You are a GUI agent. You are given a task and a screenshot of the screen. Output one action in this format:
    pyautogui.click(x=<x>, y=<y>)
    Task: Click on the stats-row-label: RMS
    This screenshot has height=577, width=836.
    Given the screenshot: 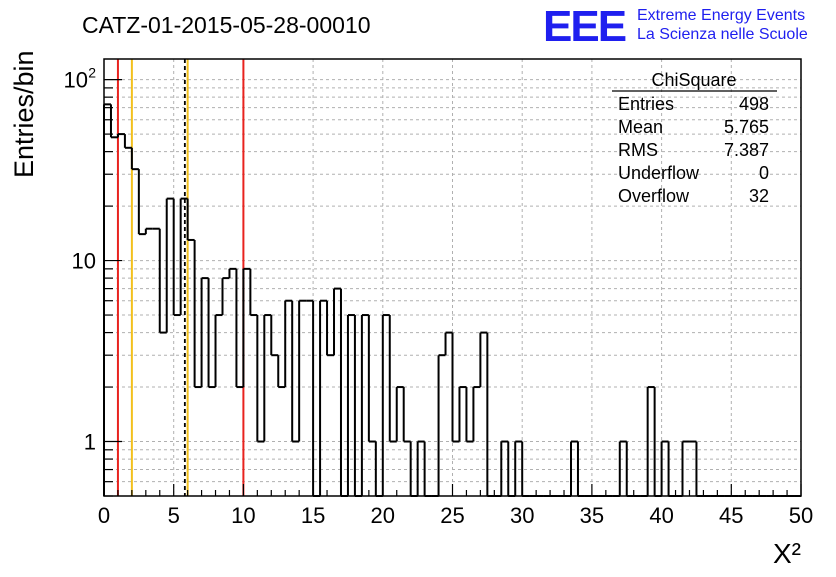 What is the action you would take?
    pyautogui.click(x=638, y=150)
    